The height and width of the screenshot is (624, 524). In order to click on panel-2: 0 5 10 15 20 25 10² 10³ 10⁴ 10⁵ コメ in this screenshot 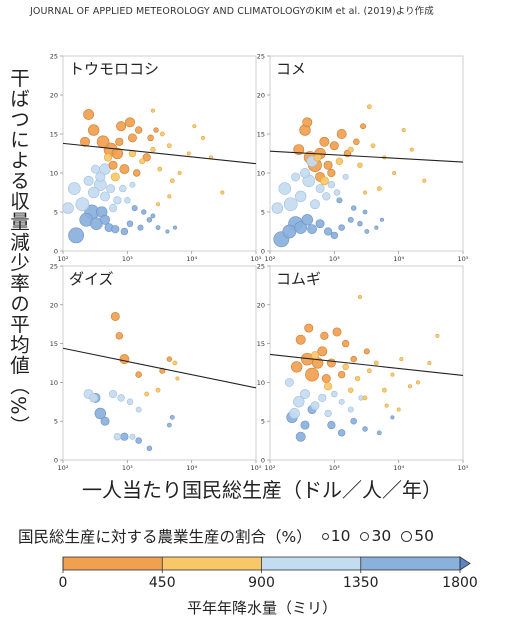, I will do `click(363, 158)`.